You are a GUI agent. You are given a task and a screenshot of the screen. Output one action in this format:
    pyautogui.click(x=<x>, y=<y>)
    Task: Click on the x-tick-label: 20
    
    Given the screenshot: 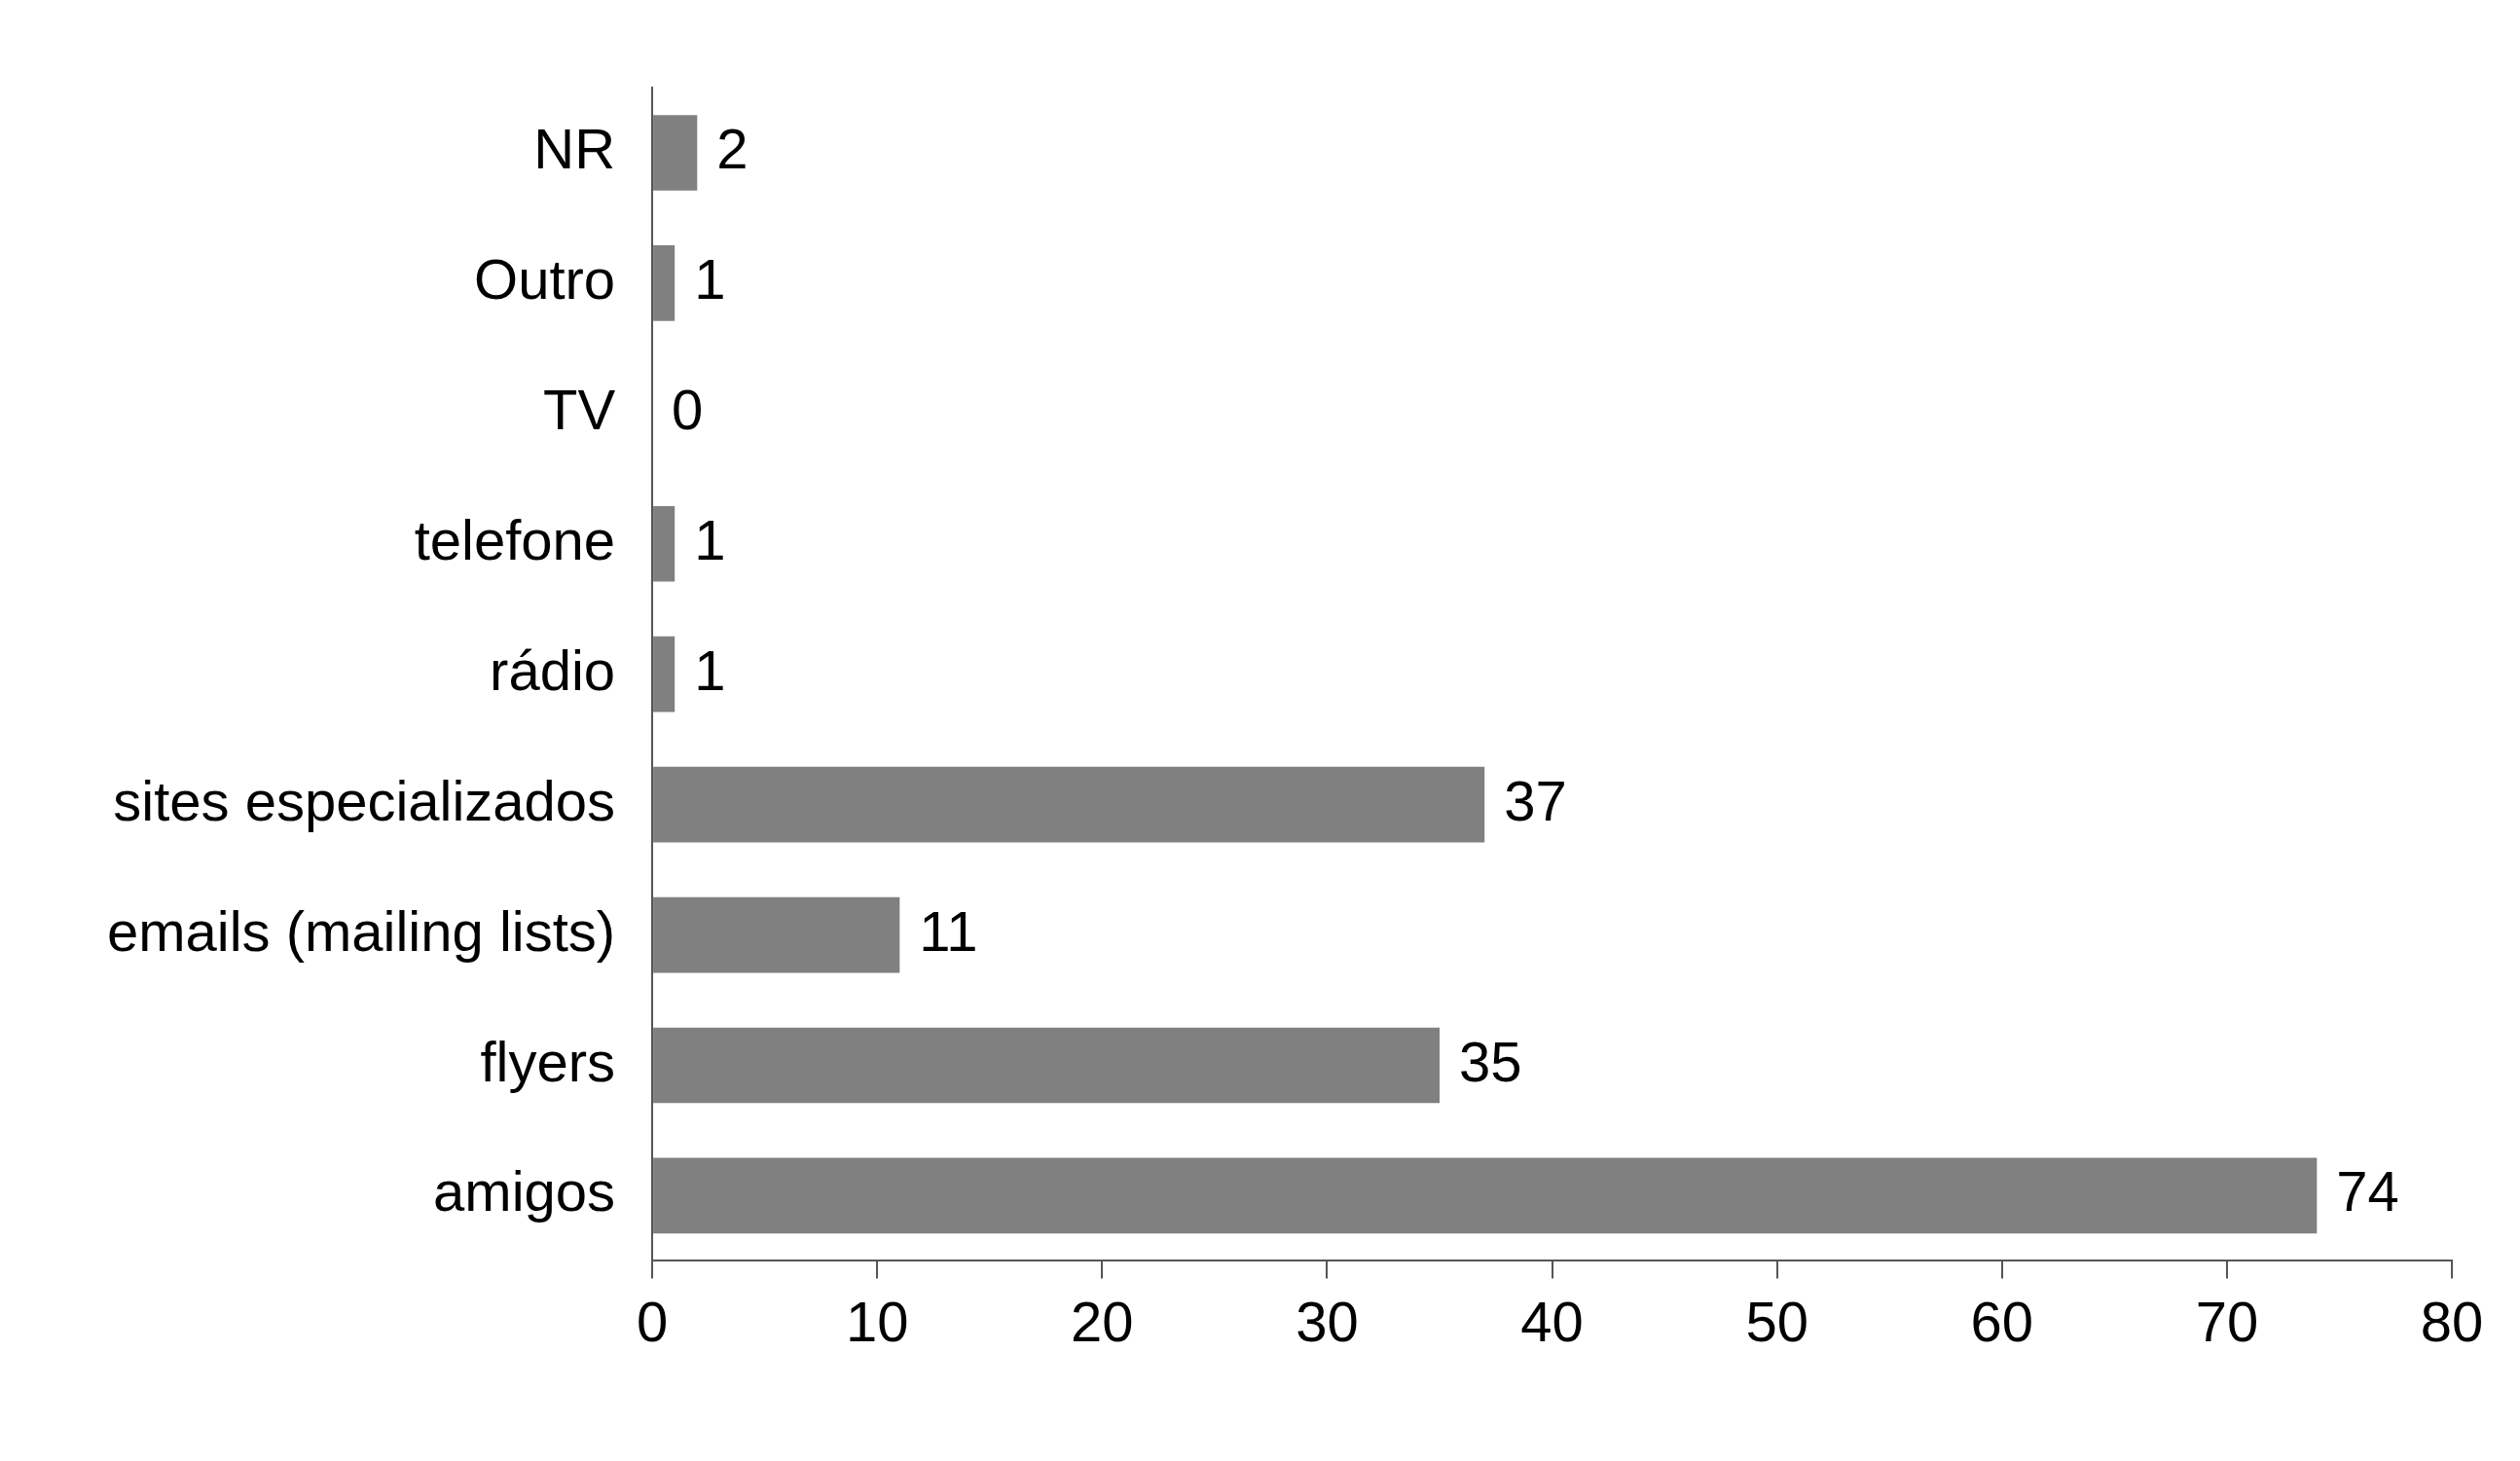 What is the action you would take?
    pyautogui.click(x=1102, y=1322)
    